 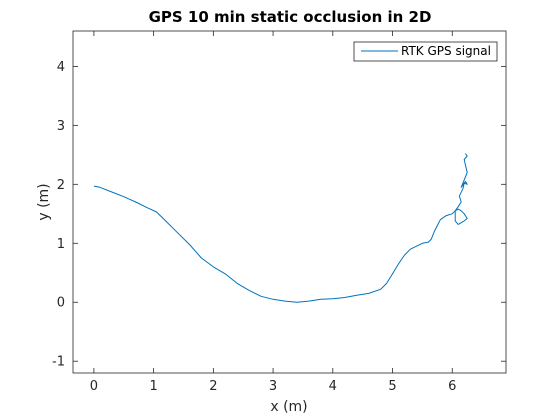 I want to click on x-tick-label: 3, so click(x=273, y=386).